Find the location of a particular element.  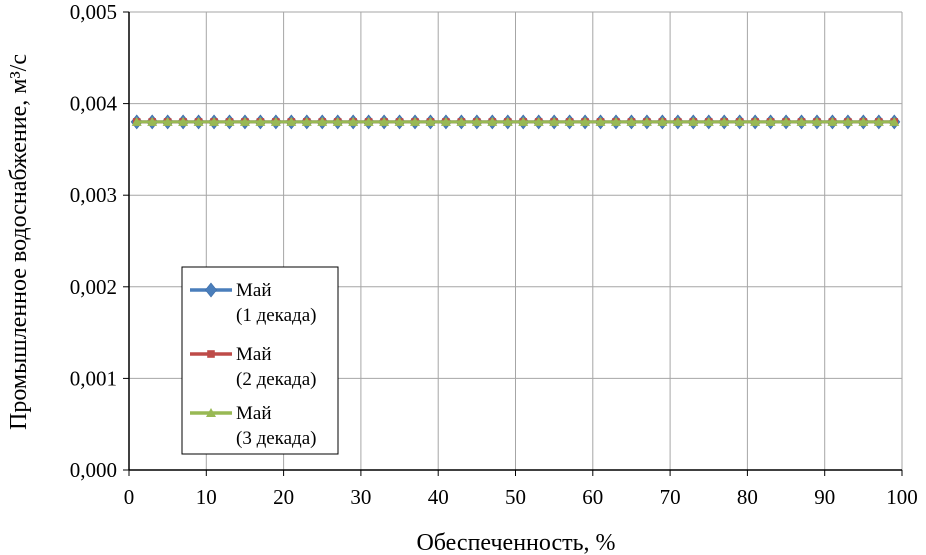

series-layer is located at coordinates (515, 122).